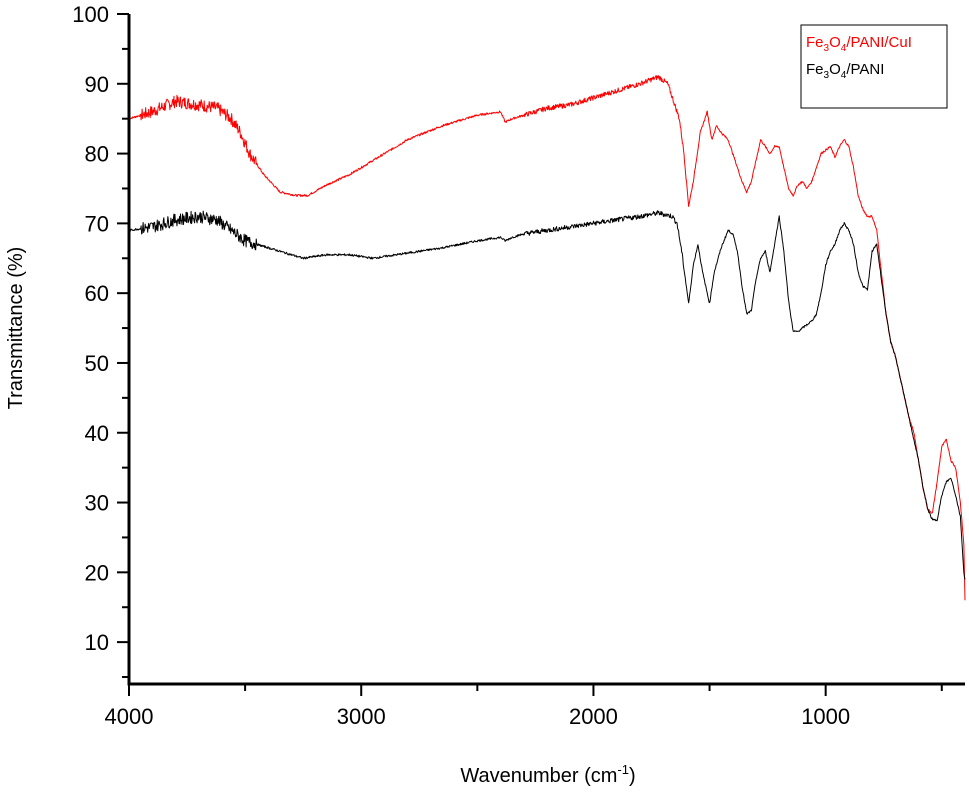  What do you see at coordinates (97, 433) in the screenshot?
I see `y-tick-label-40: 40` at bounding box center [97, 433].